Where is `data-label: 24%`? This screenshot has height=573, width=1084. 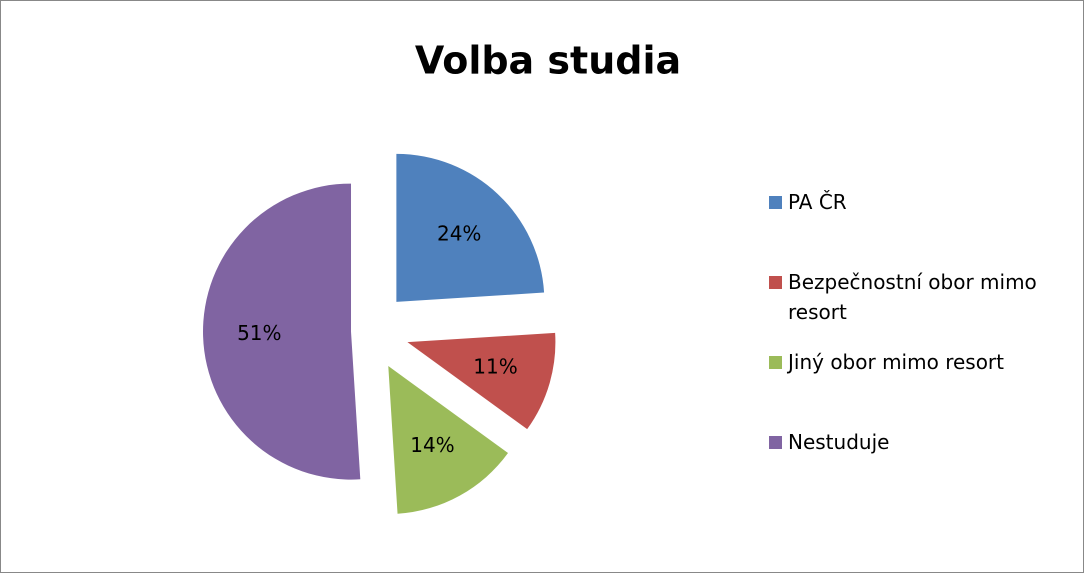 data-label: 24% is located at coordinates (459, 233).